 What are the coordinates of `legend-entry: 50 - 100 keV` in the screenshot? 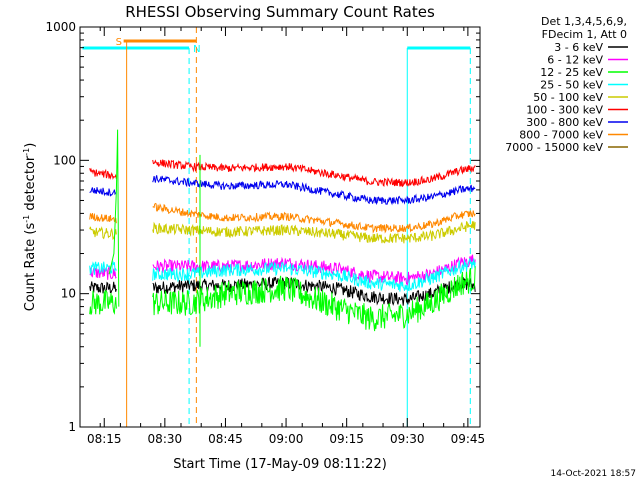 It's located at (568, 97).